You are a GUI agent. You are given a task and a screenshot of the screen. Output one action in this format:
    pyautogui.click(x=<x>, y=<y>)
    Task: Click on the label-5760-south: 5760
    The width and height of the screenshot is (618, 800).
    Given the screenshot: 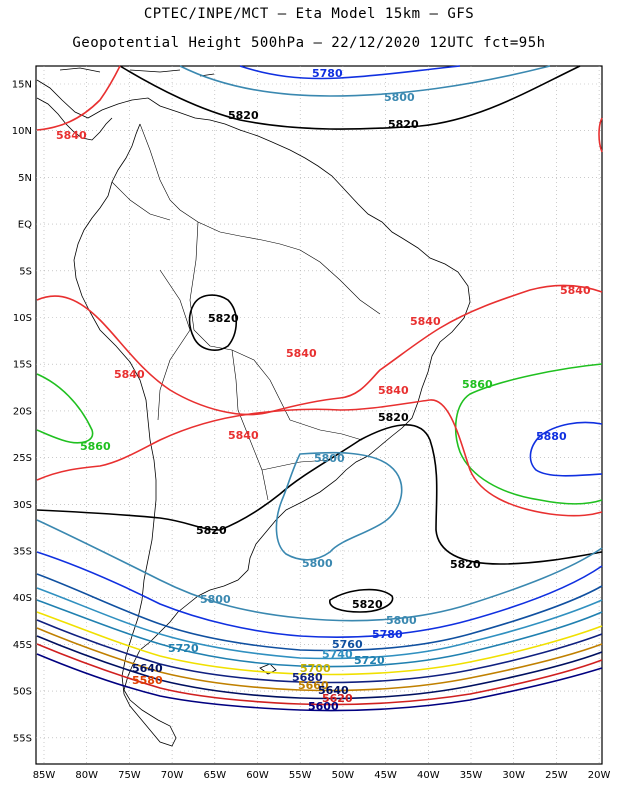 What is the action you would take?
    pyautogui.click(x=347, y=644)
    